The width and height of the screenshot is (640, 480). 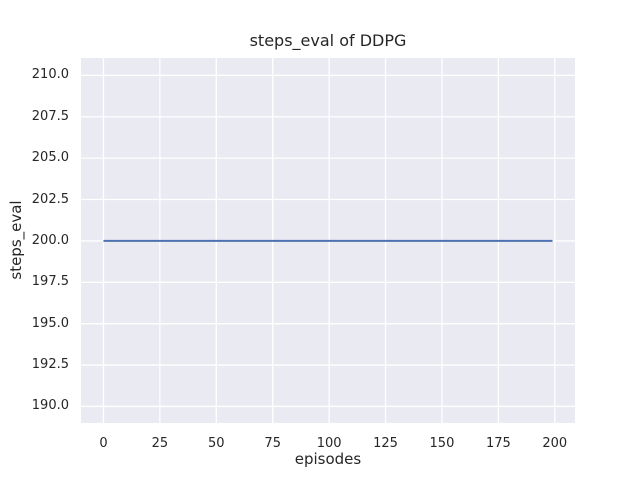 I want to click on x-tick-label: 175, so click(x=498, y=443).